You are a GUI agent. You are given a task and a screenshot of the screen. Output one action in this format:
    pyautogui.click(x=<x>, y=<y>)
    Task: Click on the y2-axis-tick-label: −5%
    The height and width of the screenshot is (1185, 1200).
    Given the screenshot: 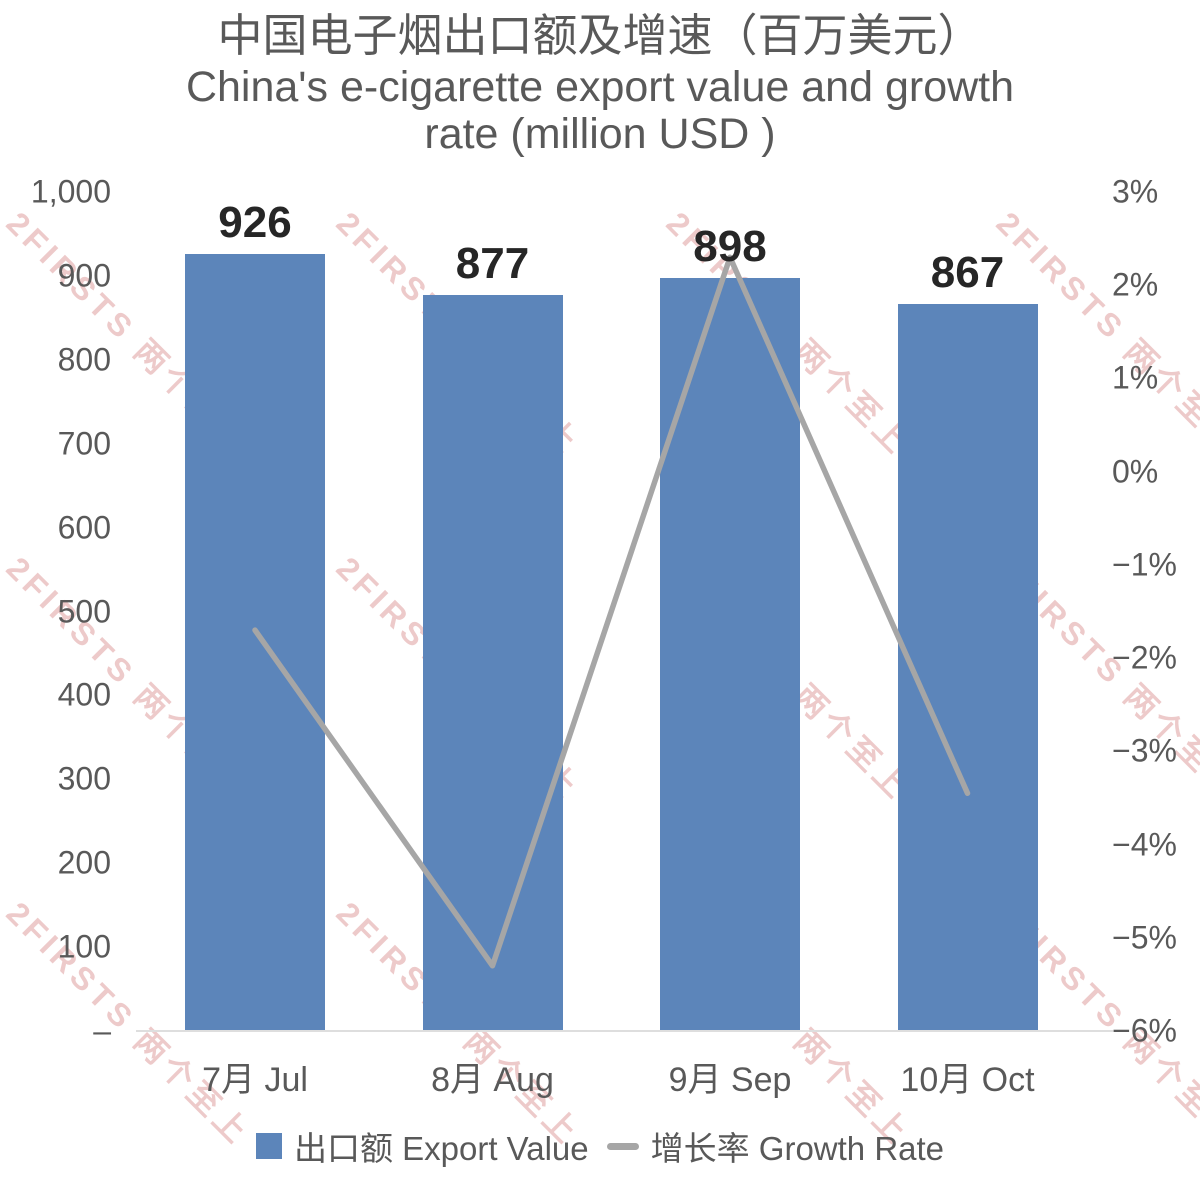 What is the action you would take?
    pyautogui.click(x=1144, y=937)
    